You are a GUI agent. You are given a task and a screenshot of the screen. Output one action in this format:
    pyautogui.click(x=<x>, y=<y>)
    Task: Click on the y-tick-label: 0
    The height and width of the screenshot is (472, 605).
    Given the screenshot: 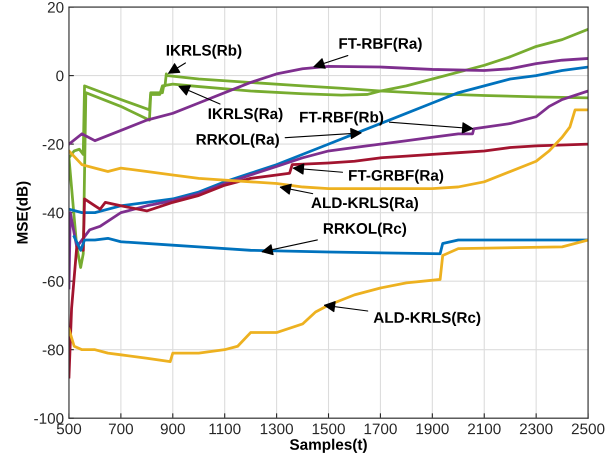 What is the action you would take?
    pyautogui.click(x=60, y=76)
    